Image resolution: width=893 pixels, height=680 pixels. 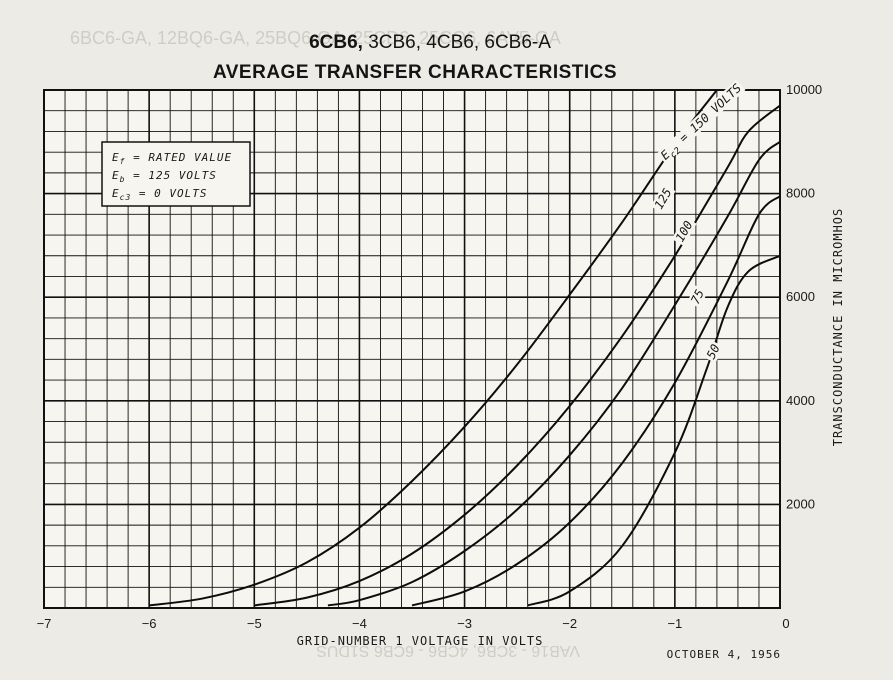 I want to click on chart-title-types: 3CB6, 4CB6, 6CB6-A, so click(x=457, y=42).